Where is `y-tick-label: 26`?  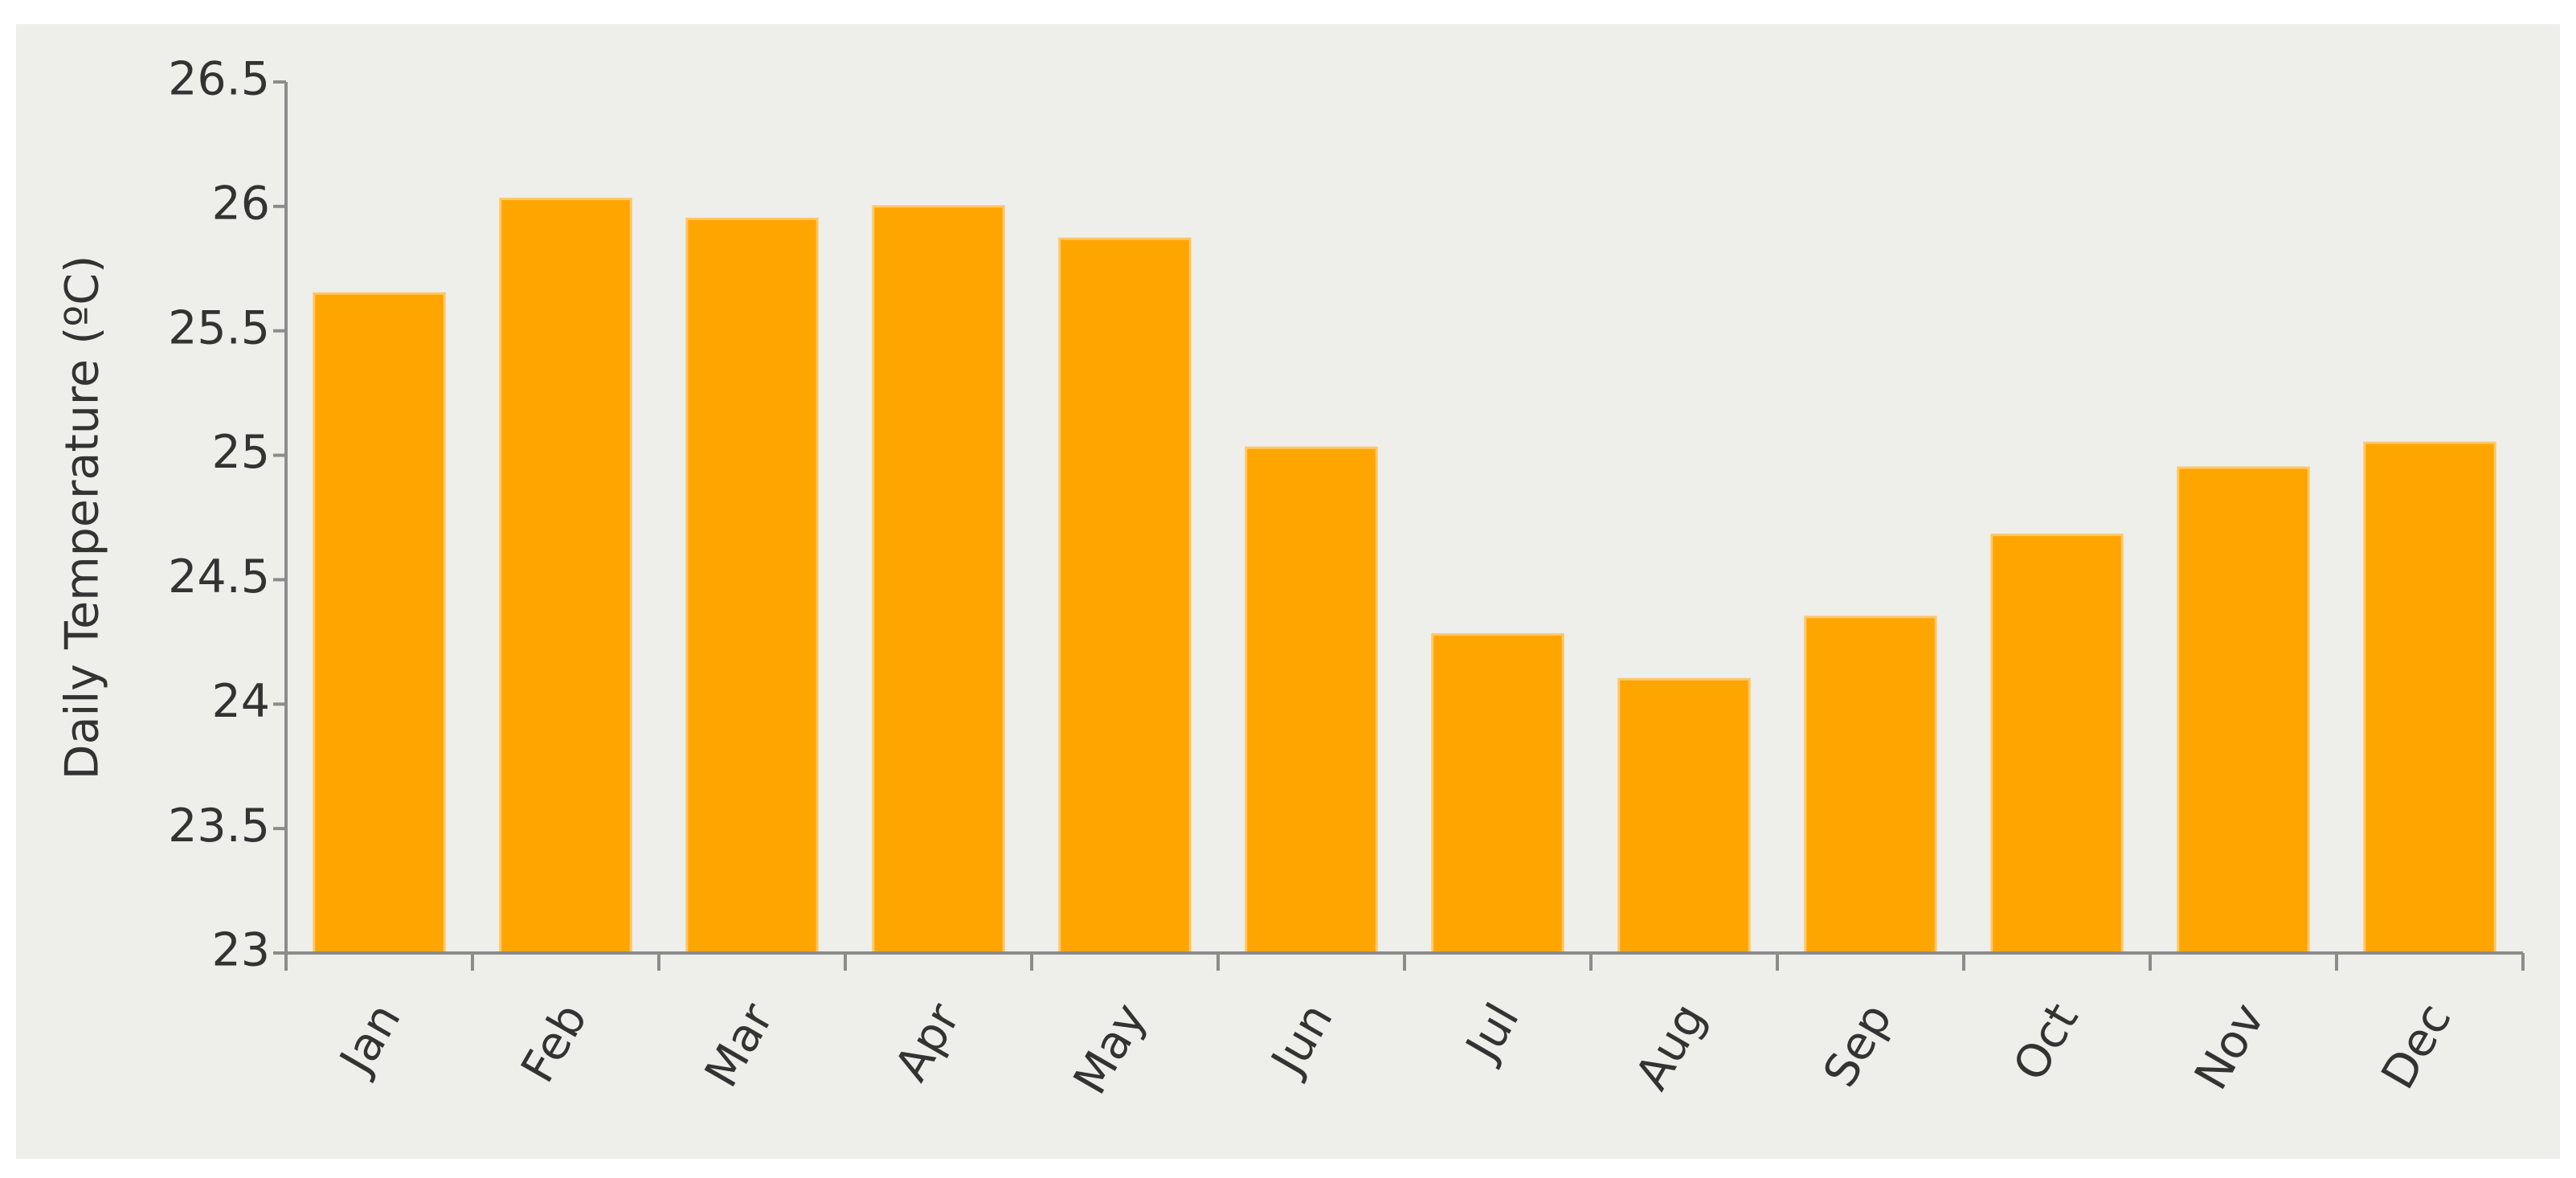 y-tick-label: 26 is located at coordinates (240, 204).